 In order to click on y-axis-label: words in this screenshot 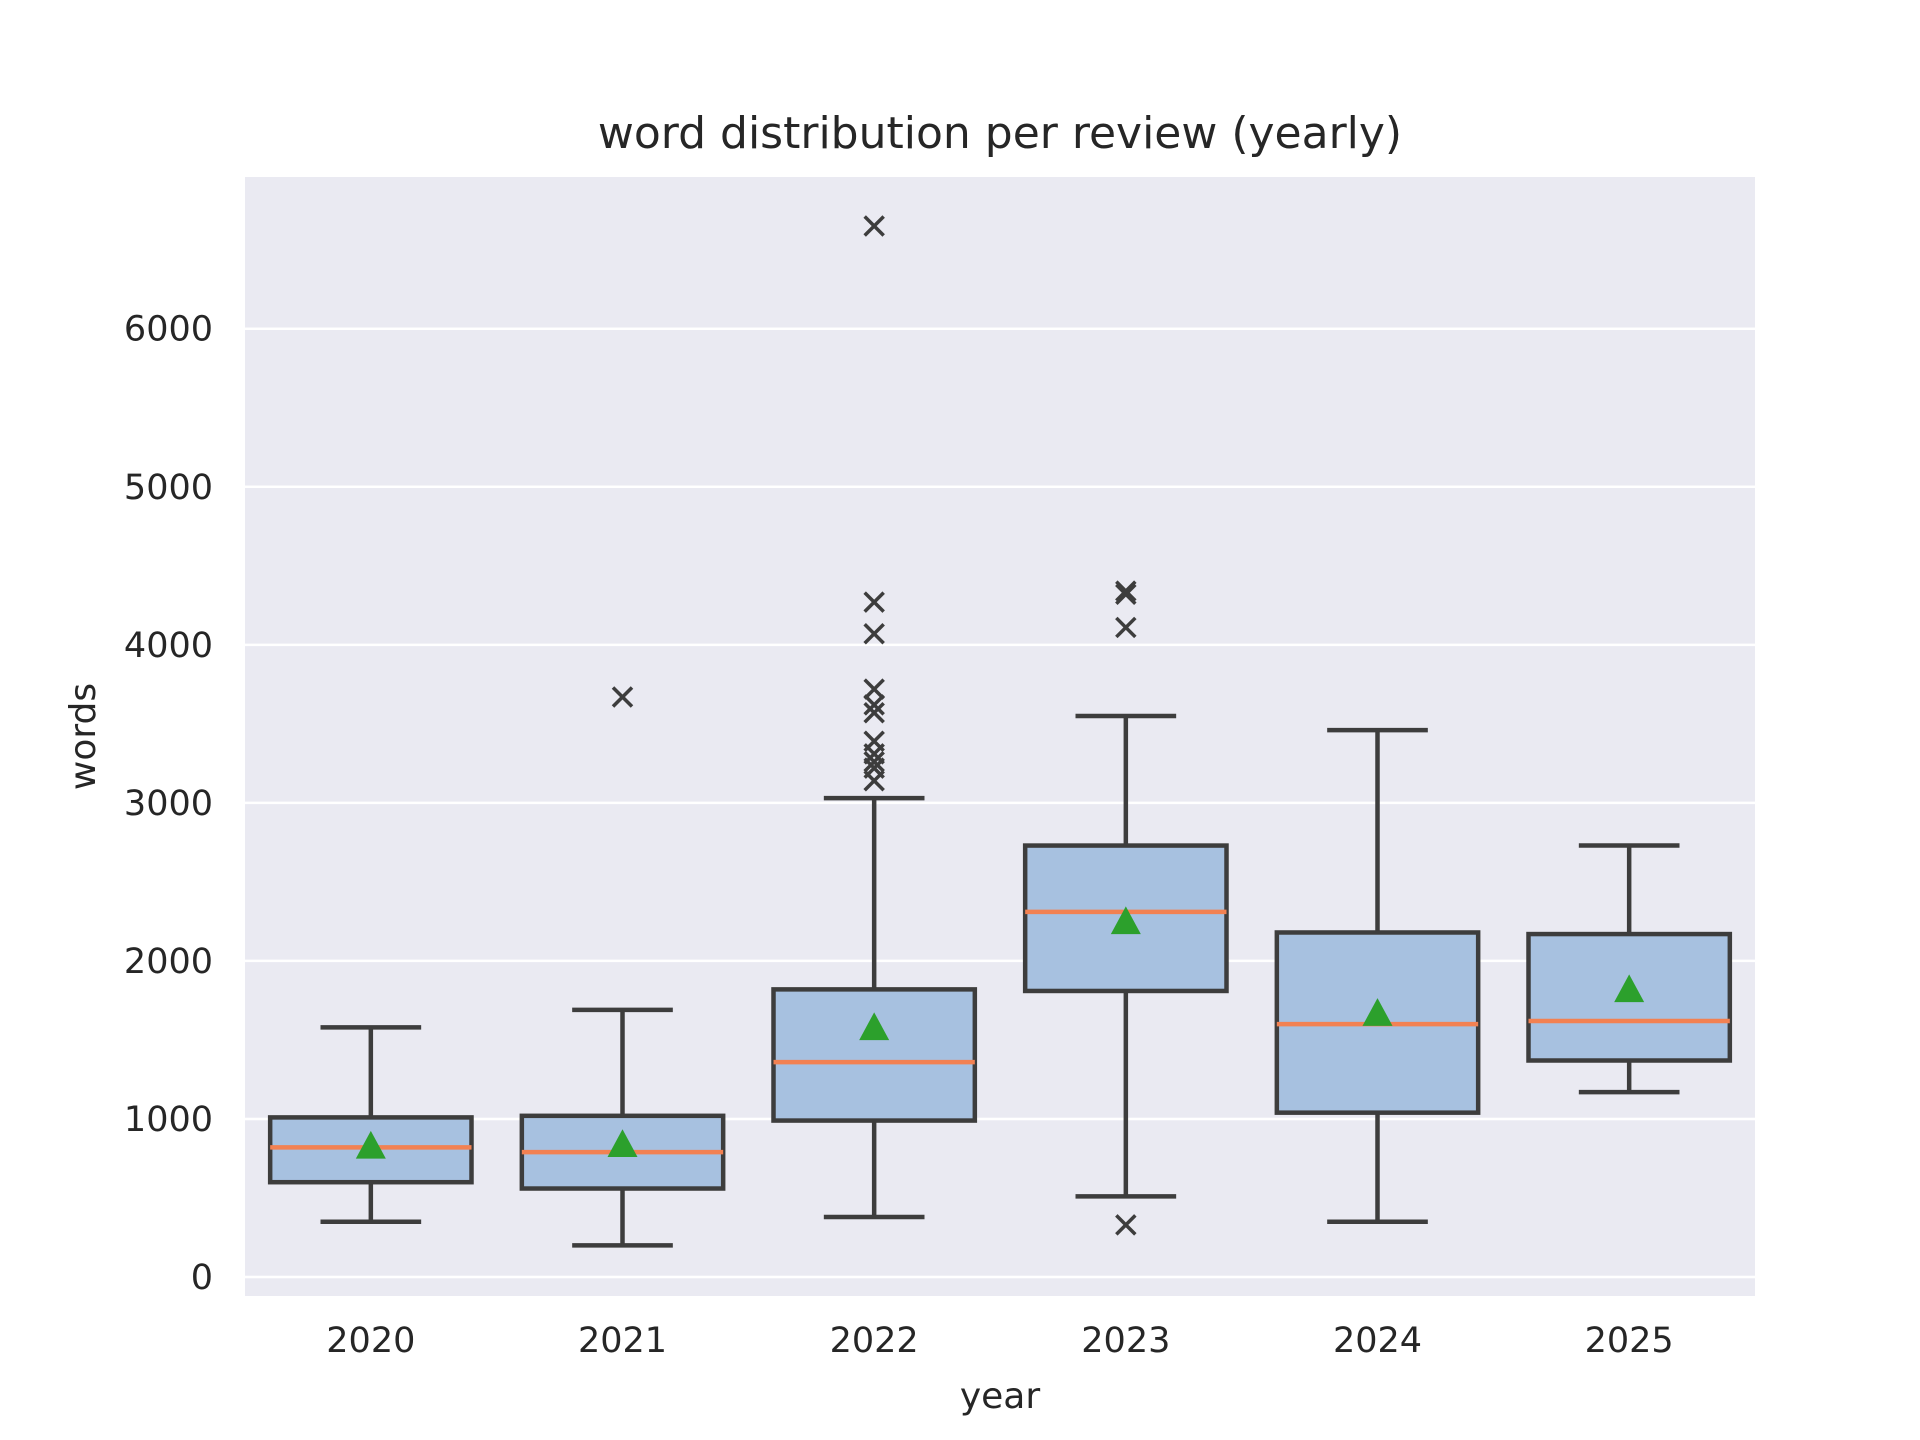, I will do `click(83, 736)`.